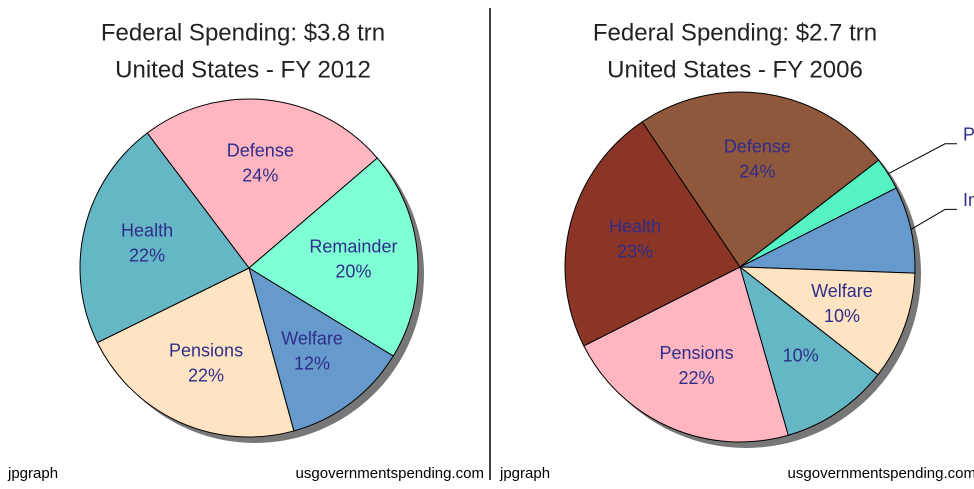  Describe the element at coordinates (243, 32) in the screenshot. I see `chart-title: Federal Spending: $3.8 trn` at that location.